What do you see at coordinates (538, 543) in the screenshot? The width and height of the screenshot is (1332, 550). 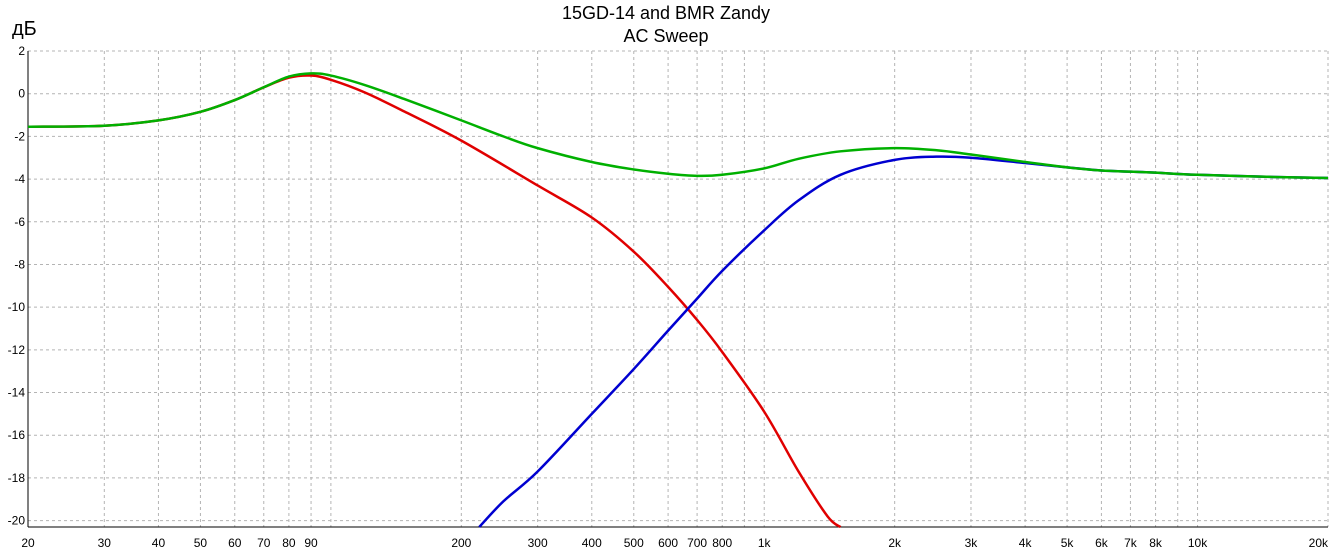 I see `x-tick-label: 300` at bounding box center [538, 543].